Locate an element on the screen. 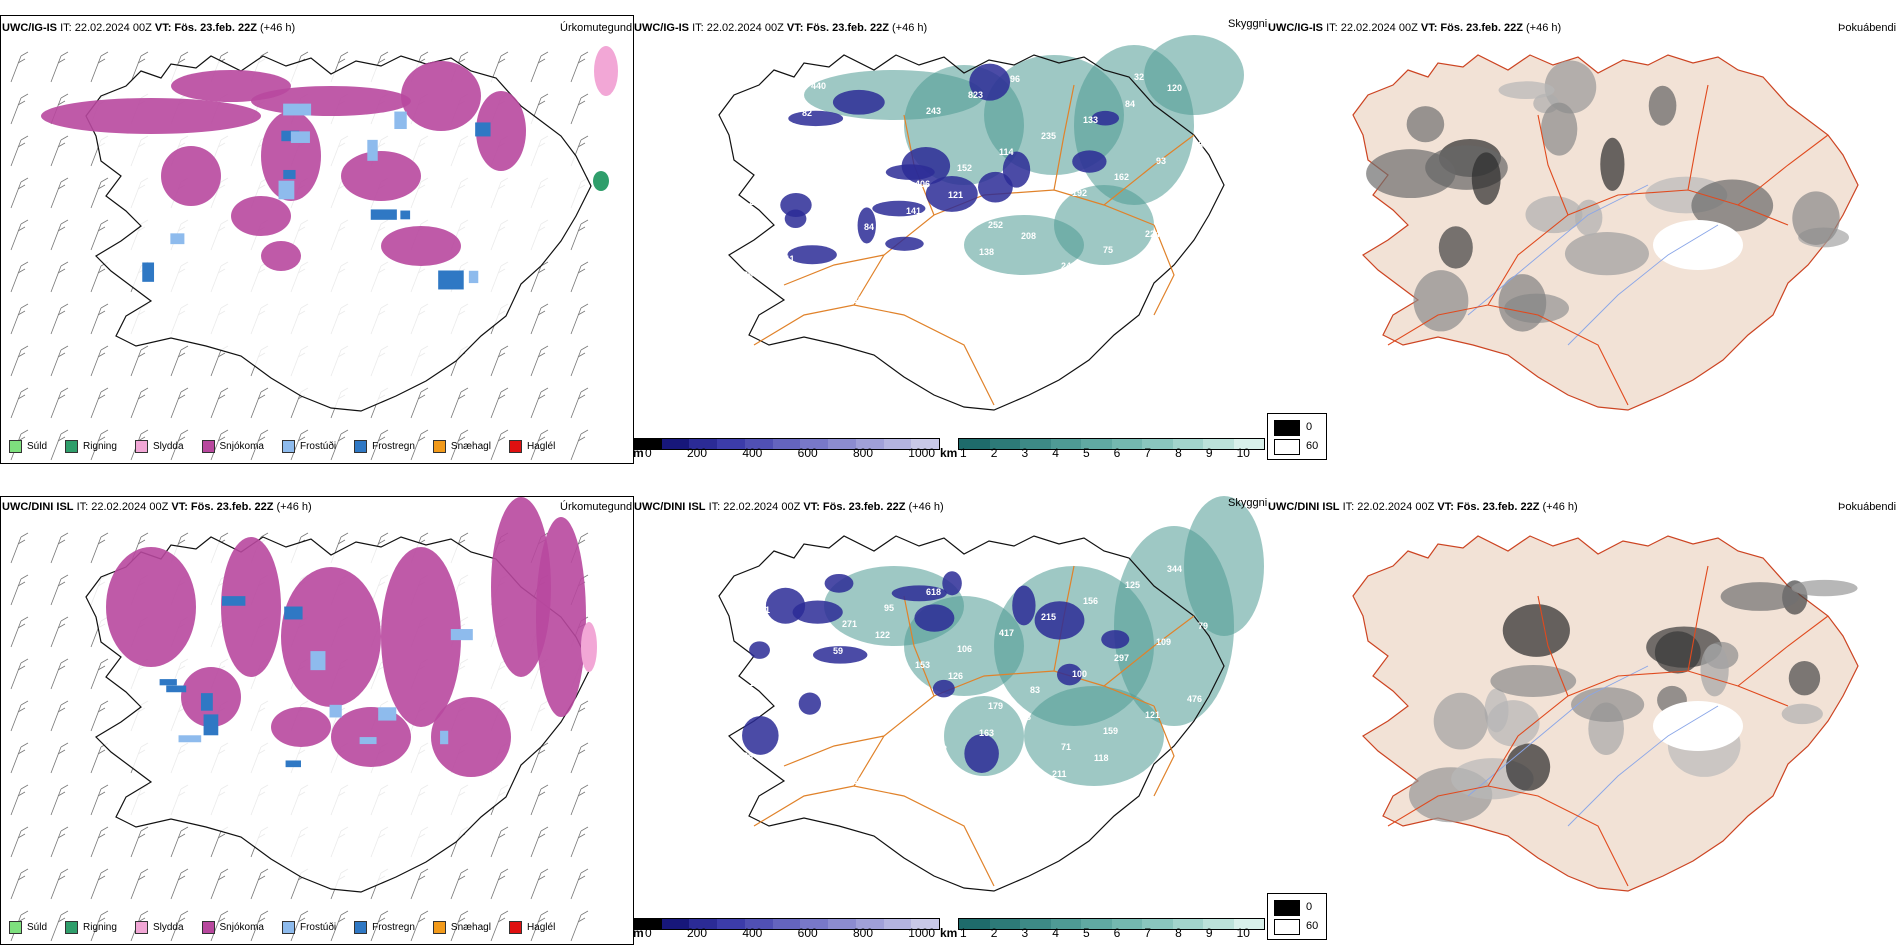  visibility-colorbar is located at coordinates (1111, 924).